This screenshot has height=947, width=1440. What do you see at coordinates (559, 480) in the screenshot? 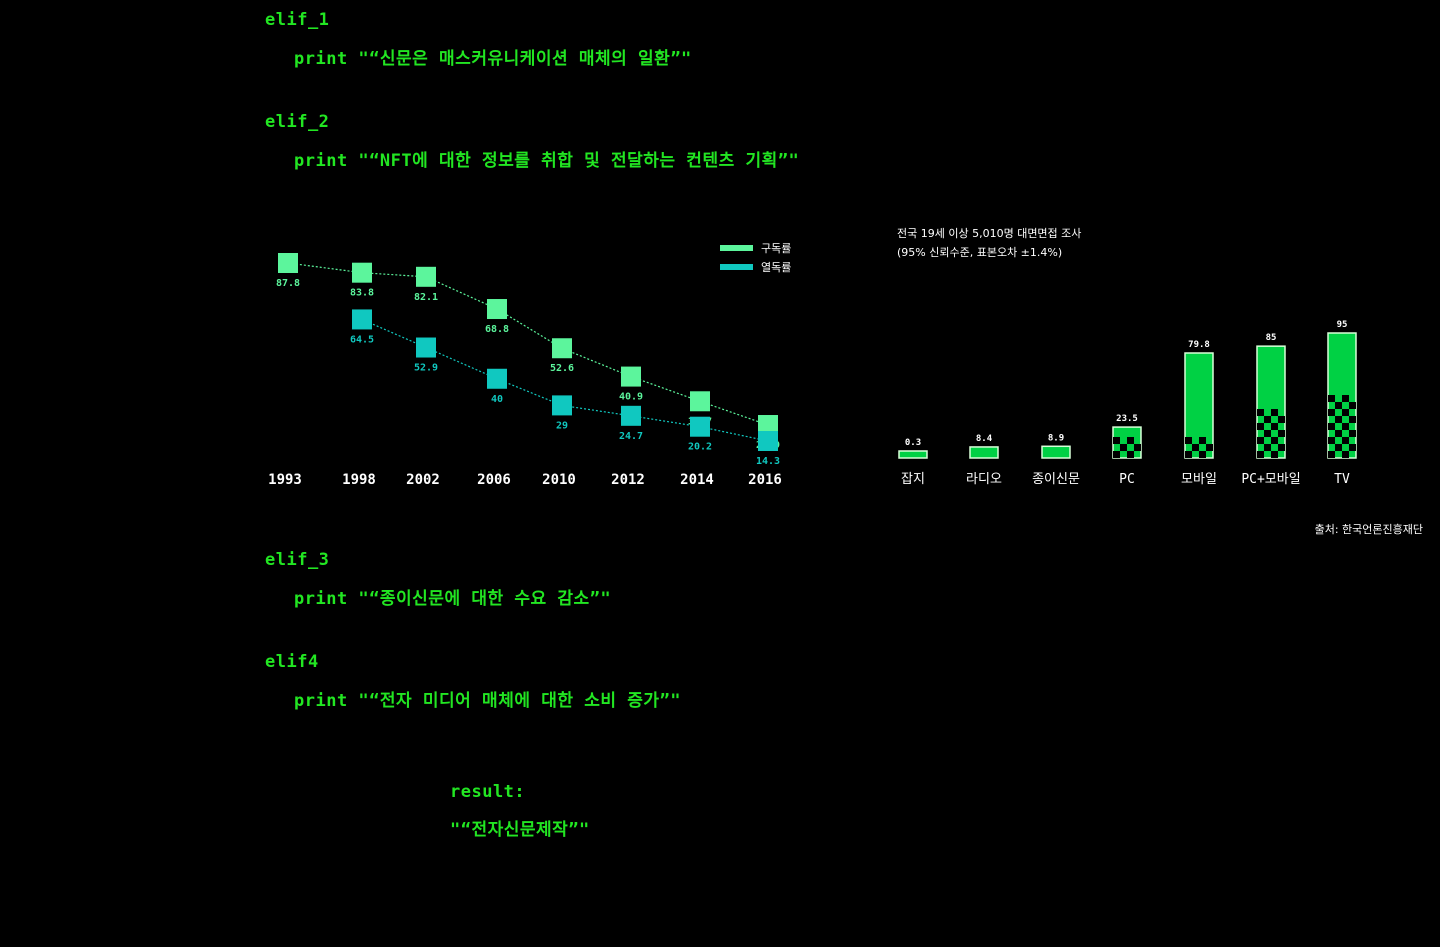
I see `x-tick-label: 2010` at bounding box center [559, 480].